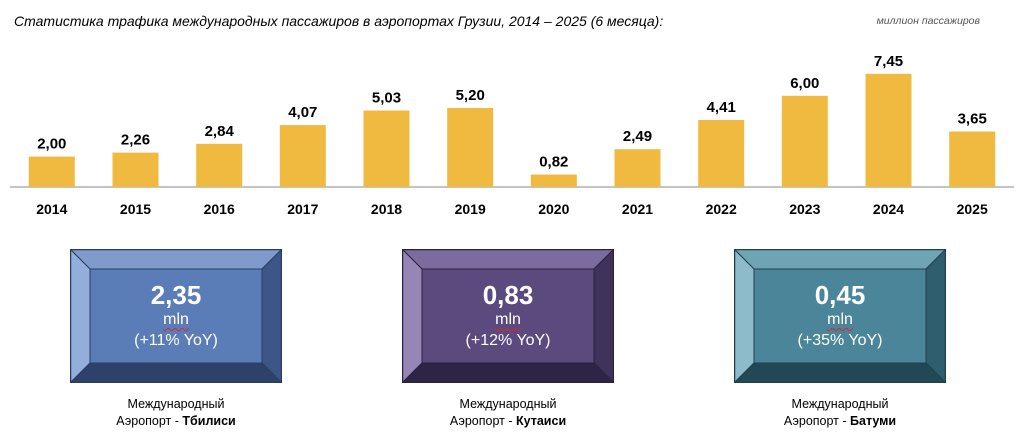 The width and height of the screenshot is (1024, 434). I want to click on unit-label: миллион пассажиров, so click(928, 21).